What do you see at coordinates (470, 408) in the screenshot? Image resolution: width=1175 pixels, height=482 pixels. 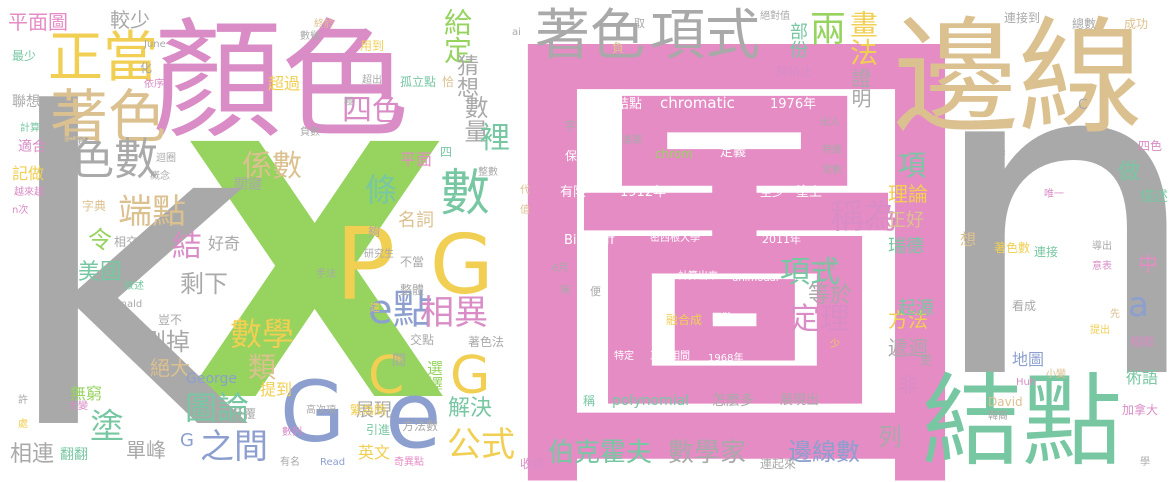 I see `word: 解決` at bounding box center [470, 408].